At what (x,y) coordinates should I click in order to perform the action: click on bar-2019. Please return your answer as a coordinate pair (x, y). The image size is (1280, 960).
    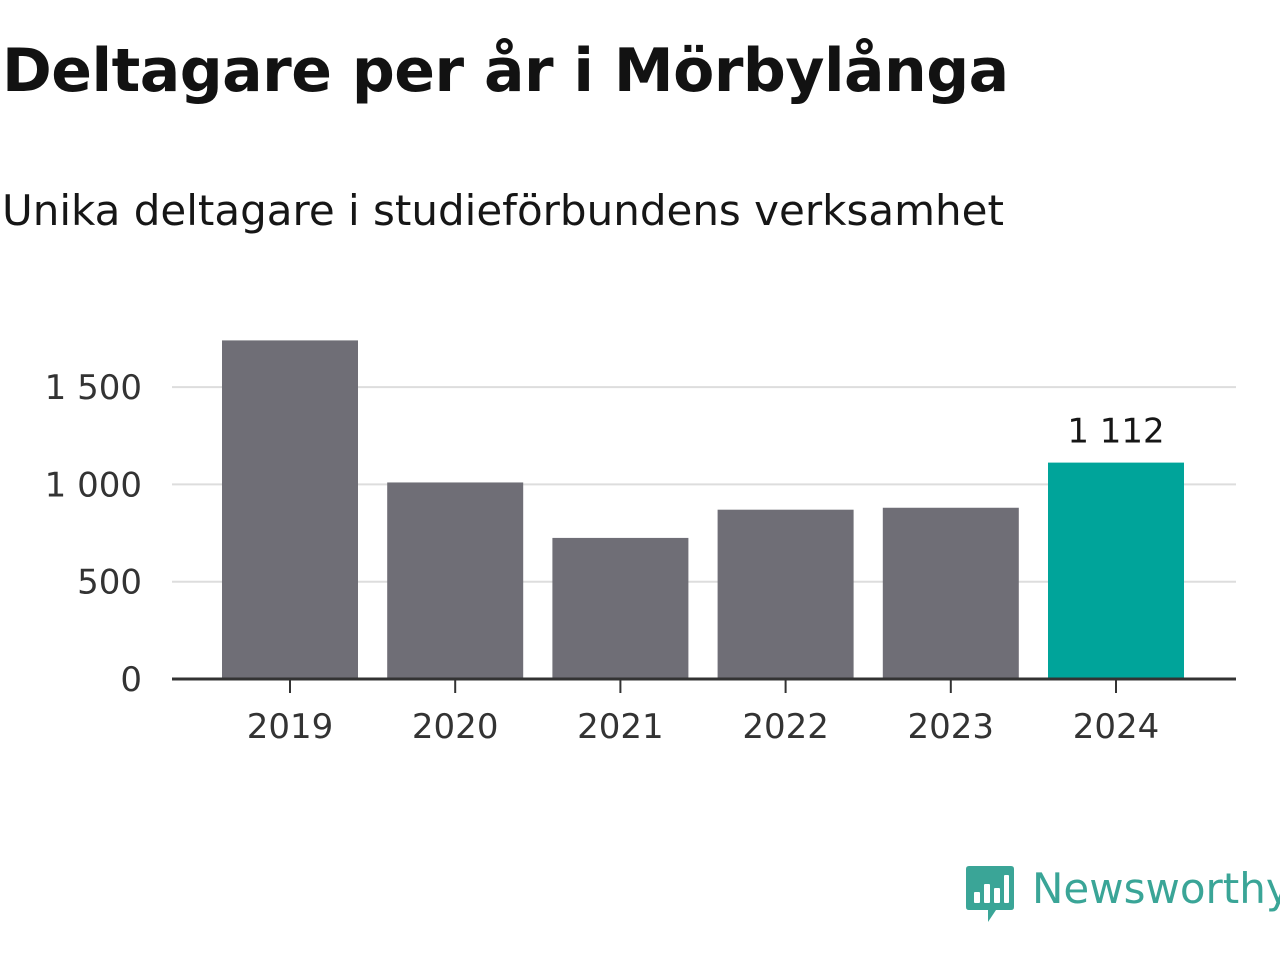
    Looking at the image, I should click on (290, 509).